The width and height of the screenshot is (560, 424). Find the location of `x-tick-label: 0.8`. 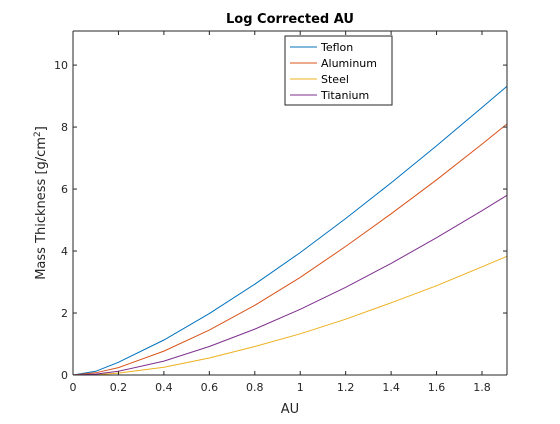

x-tick-label: 0.8 is located at coordinates (255, 387).